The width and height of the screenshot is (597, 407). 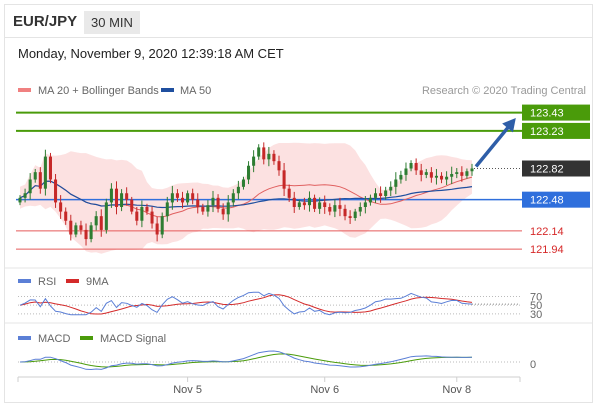 I want to click on pivot-value: 122.48, so click(x=547, y=201).